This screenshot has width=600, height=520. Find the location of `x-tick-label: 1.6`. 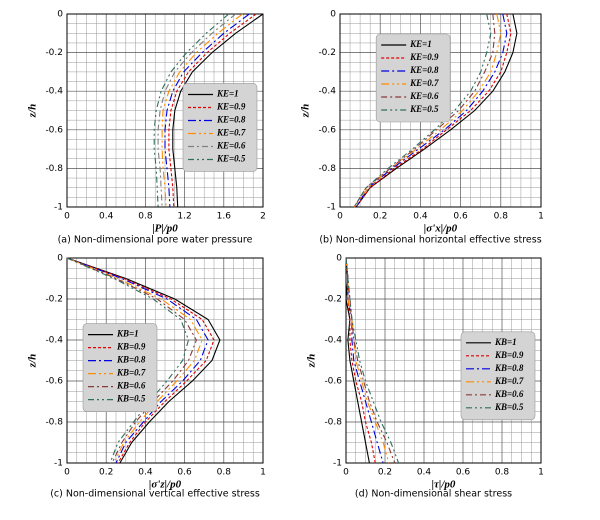

x-tick-label: 1.6 is located at coordinates (224, 217).